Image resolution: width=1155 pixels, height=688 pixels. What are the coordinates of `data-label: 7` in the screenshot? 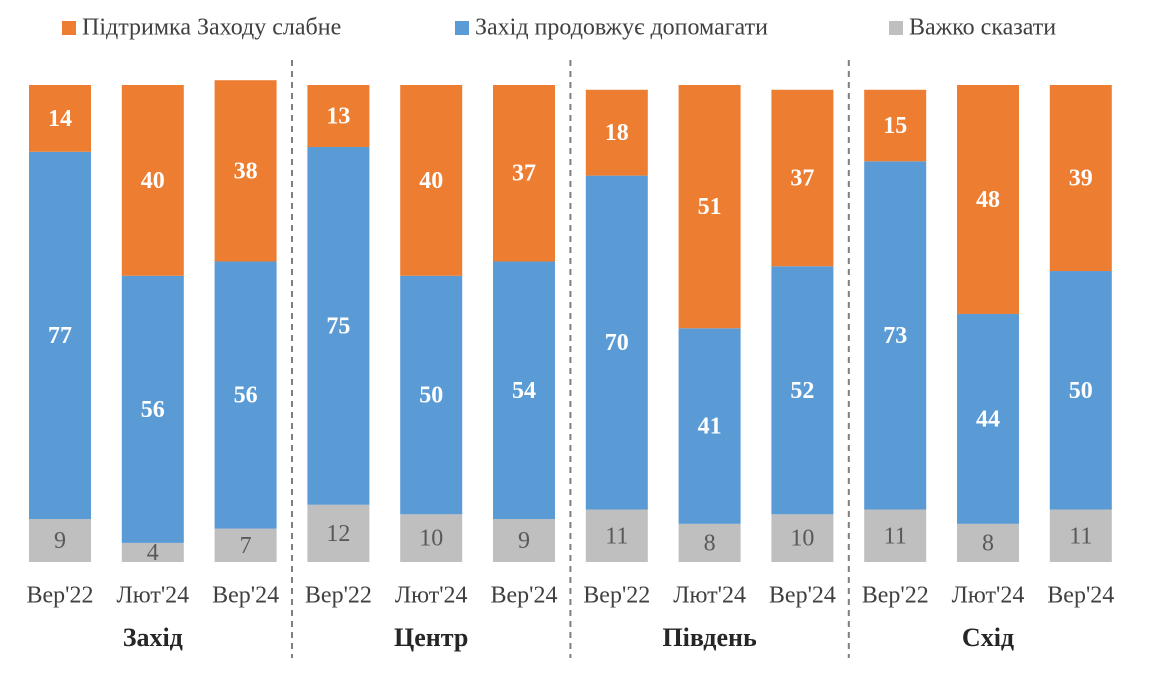 It's located at (246, 546).